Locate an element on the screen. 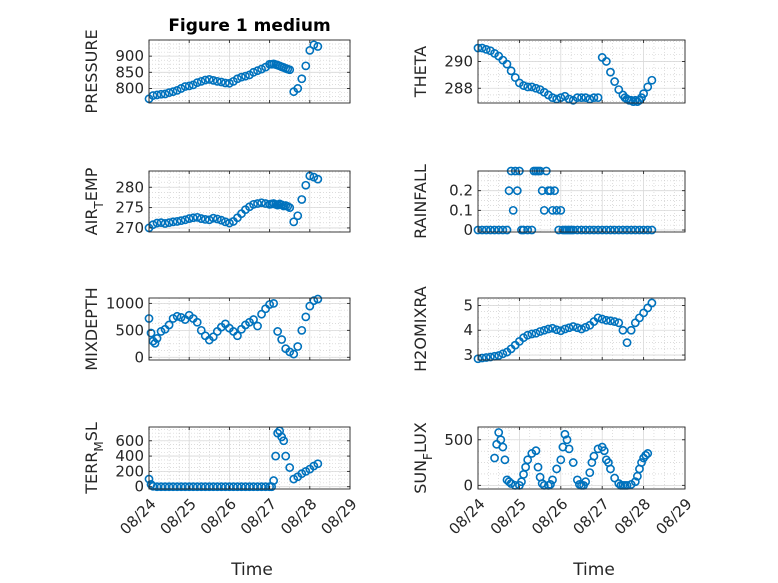  y-tick-label: 850 is located at coordinates (129, 72).